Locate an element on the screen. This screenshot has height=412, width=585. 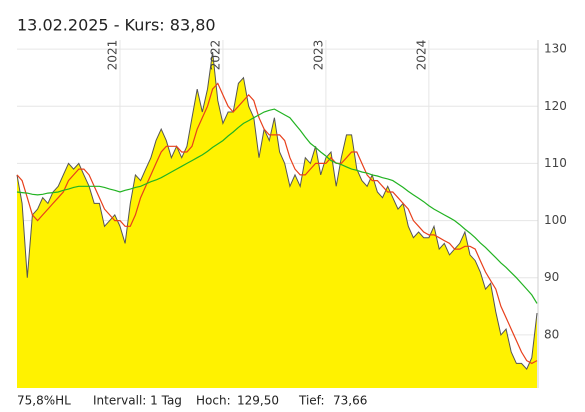
y-tick-label: 110 is located at coordinates (555, 163).